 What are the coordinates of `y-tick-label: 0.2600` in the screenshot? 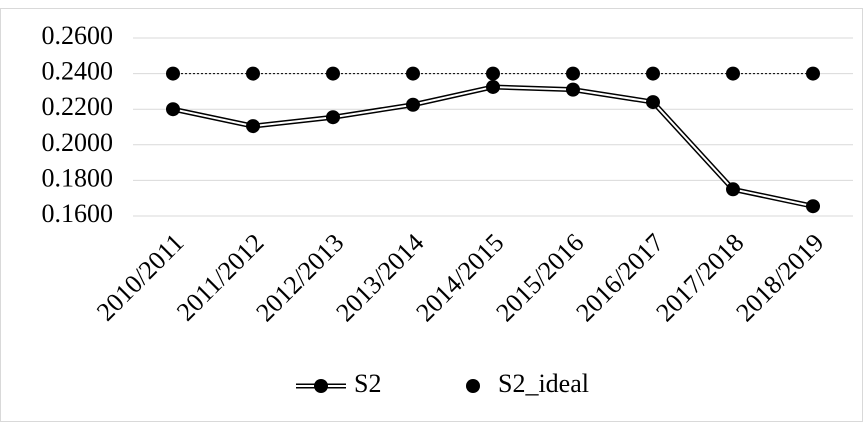 It's located at (78, 35).